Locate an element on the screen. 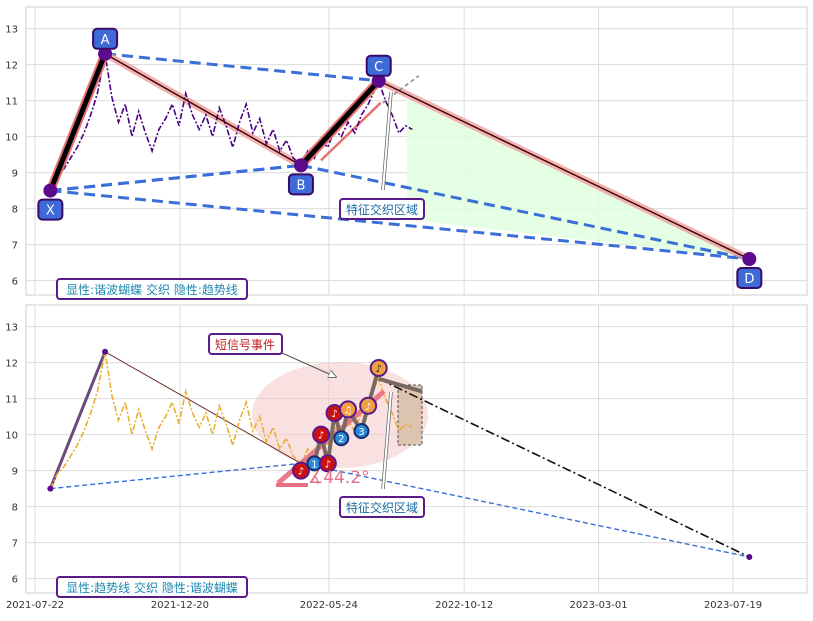  signal-label-text: 短信号事件 is located at coordinates (245, 345).